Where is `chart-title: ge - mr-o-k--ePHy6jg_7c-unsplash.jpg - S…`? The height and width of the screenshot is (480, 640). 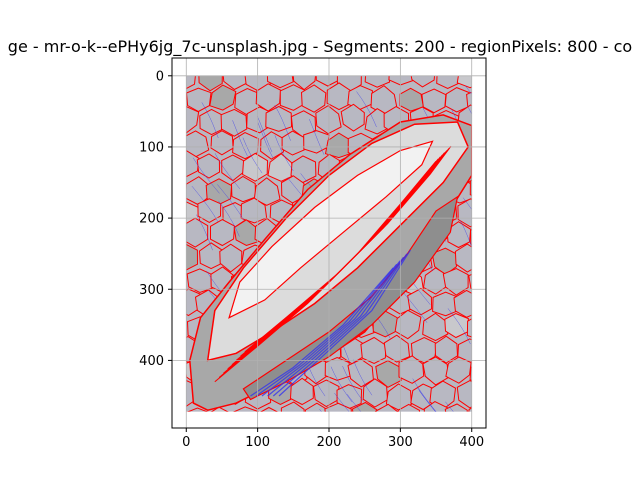
chart-title: ge - mr-o-k--ePHy6jg_7c-unsplash.jpg - S… is located at coordinates (320, 47).